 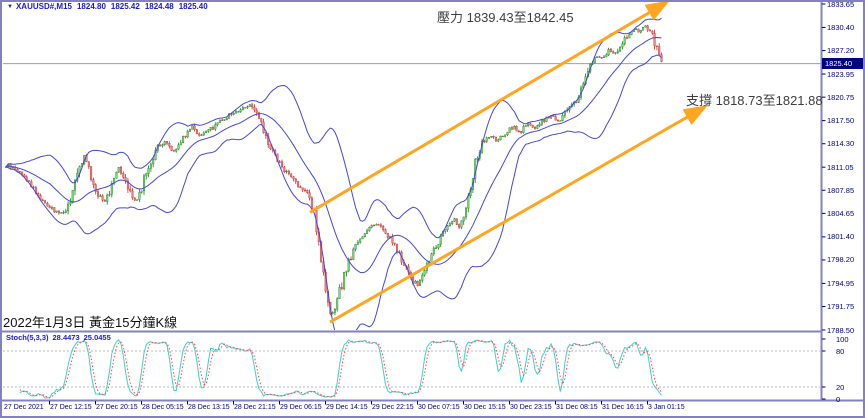 I want to click on stochastic-label: Stoch(5,3,3) 28.4473 25.0455, so click(x=60, y=337).